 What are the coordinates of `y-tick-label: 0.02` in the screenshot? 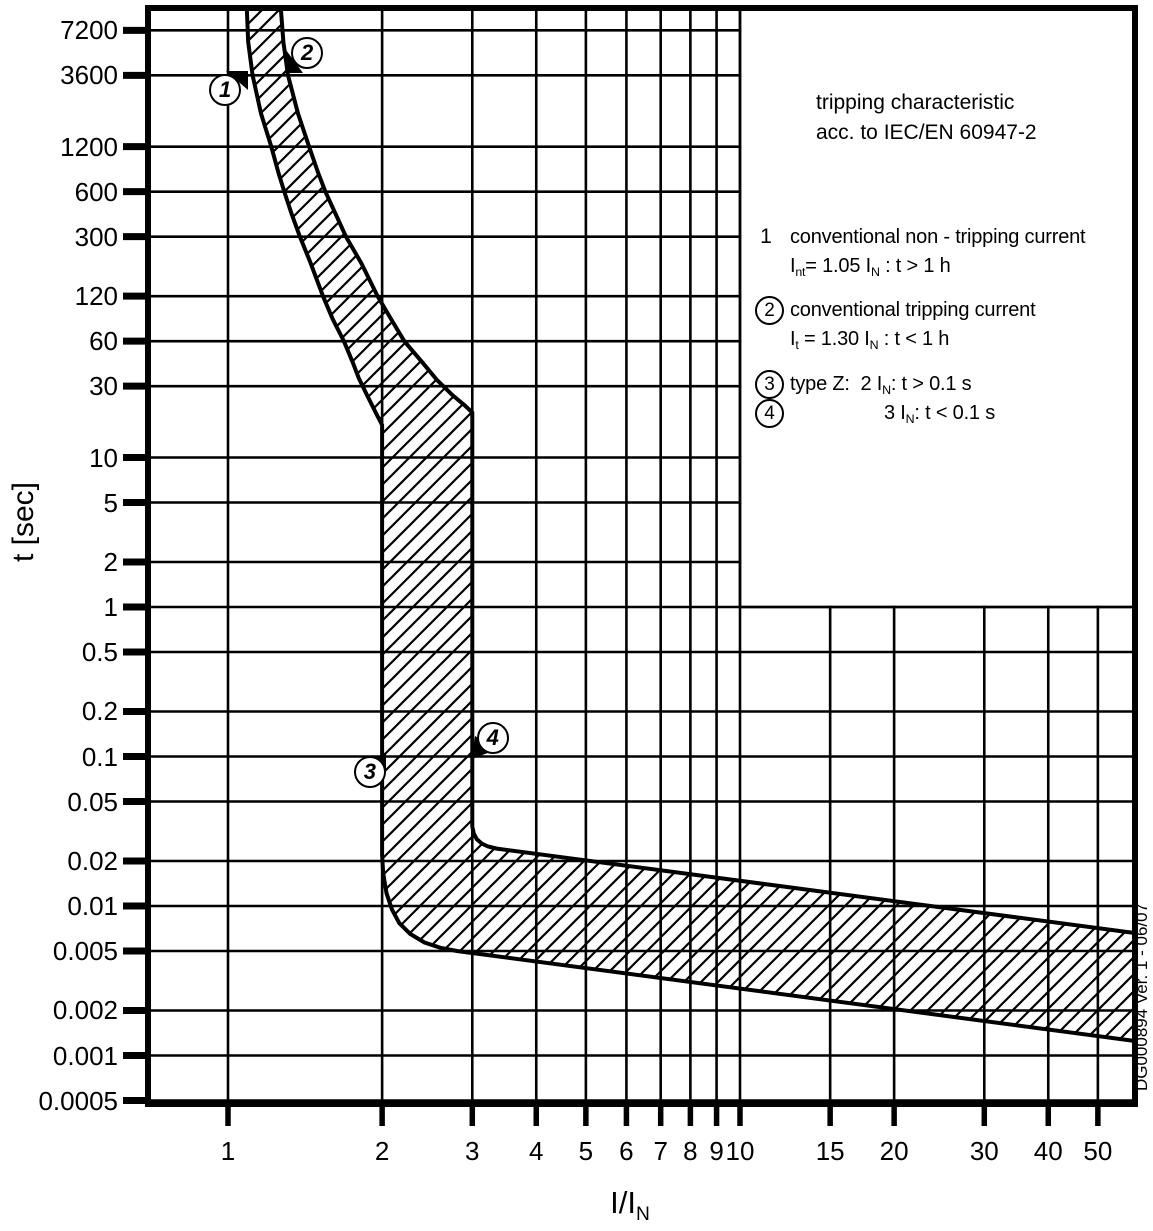 It's located at (92, 860).